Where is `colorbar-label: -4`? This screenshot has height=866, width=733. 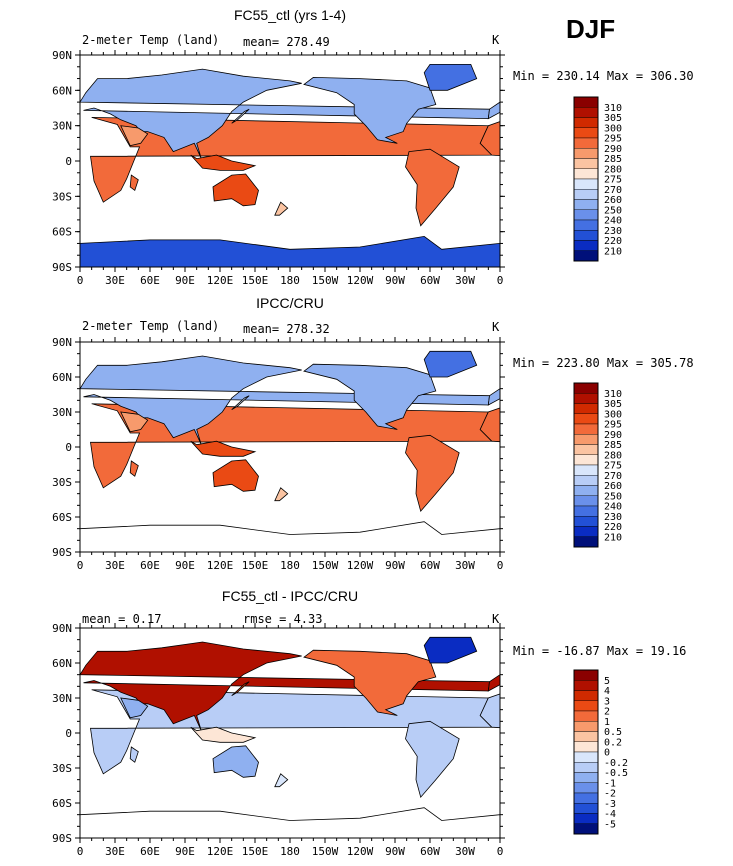
colorbar-label: -4 is located at coordinates (610, 814).